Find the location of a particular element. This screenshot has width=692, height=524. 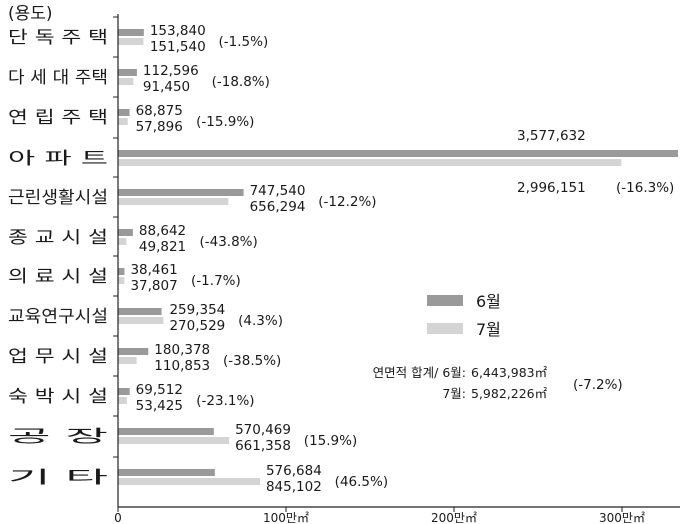

value-label-jul: 845,102 is located at coordinates (294, 487).